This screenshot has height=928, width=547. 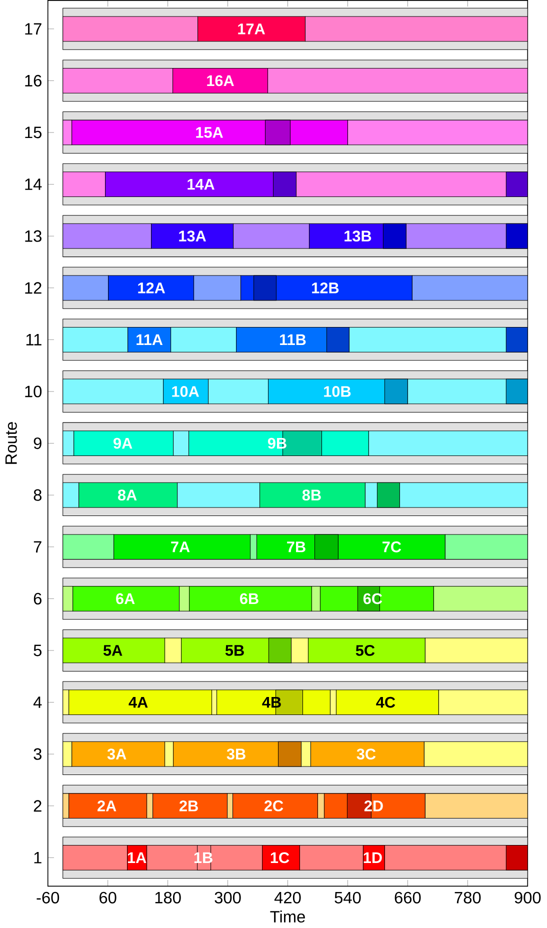 I want to click on y-tick-label: 7, so click(x=38, y=547).